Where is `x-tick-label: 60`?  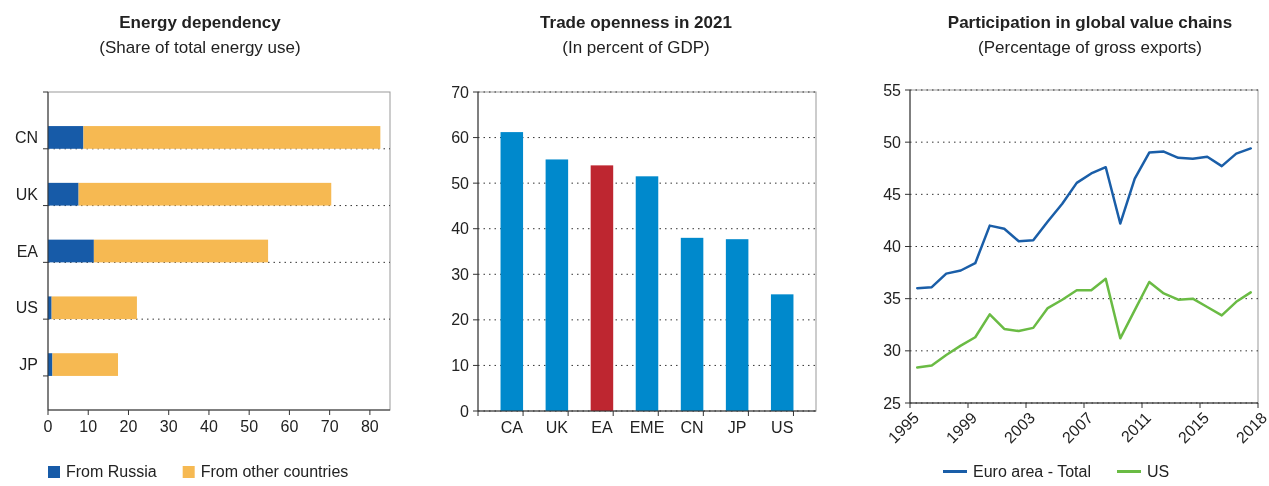
x-tick-label: 60 is located at coordinates (289, 426).